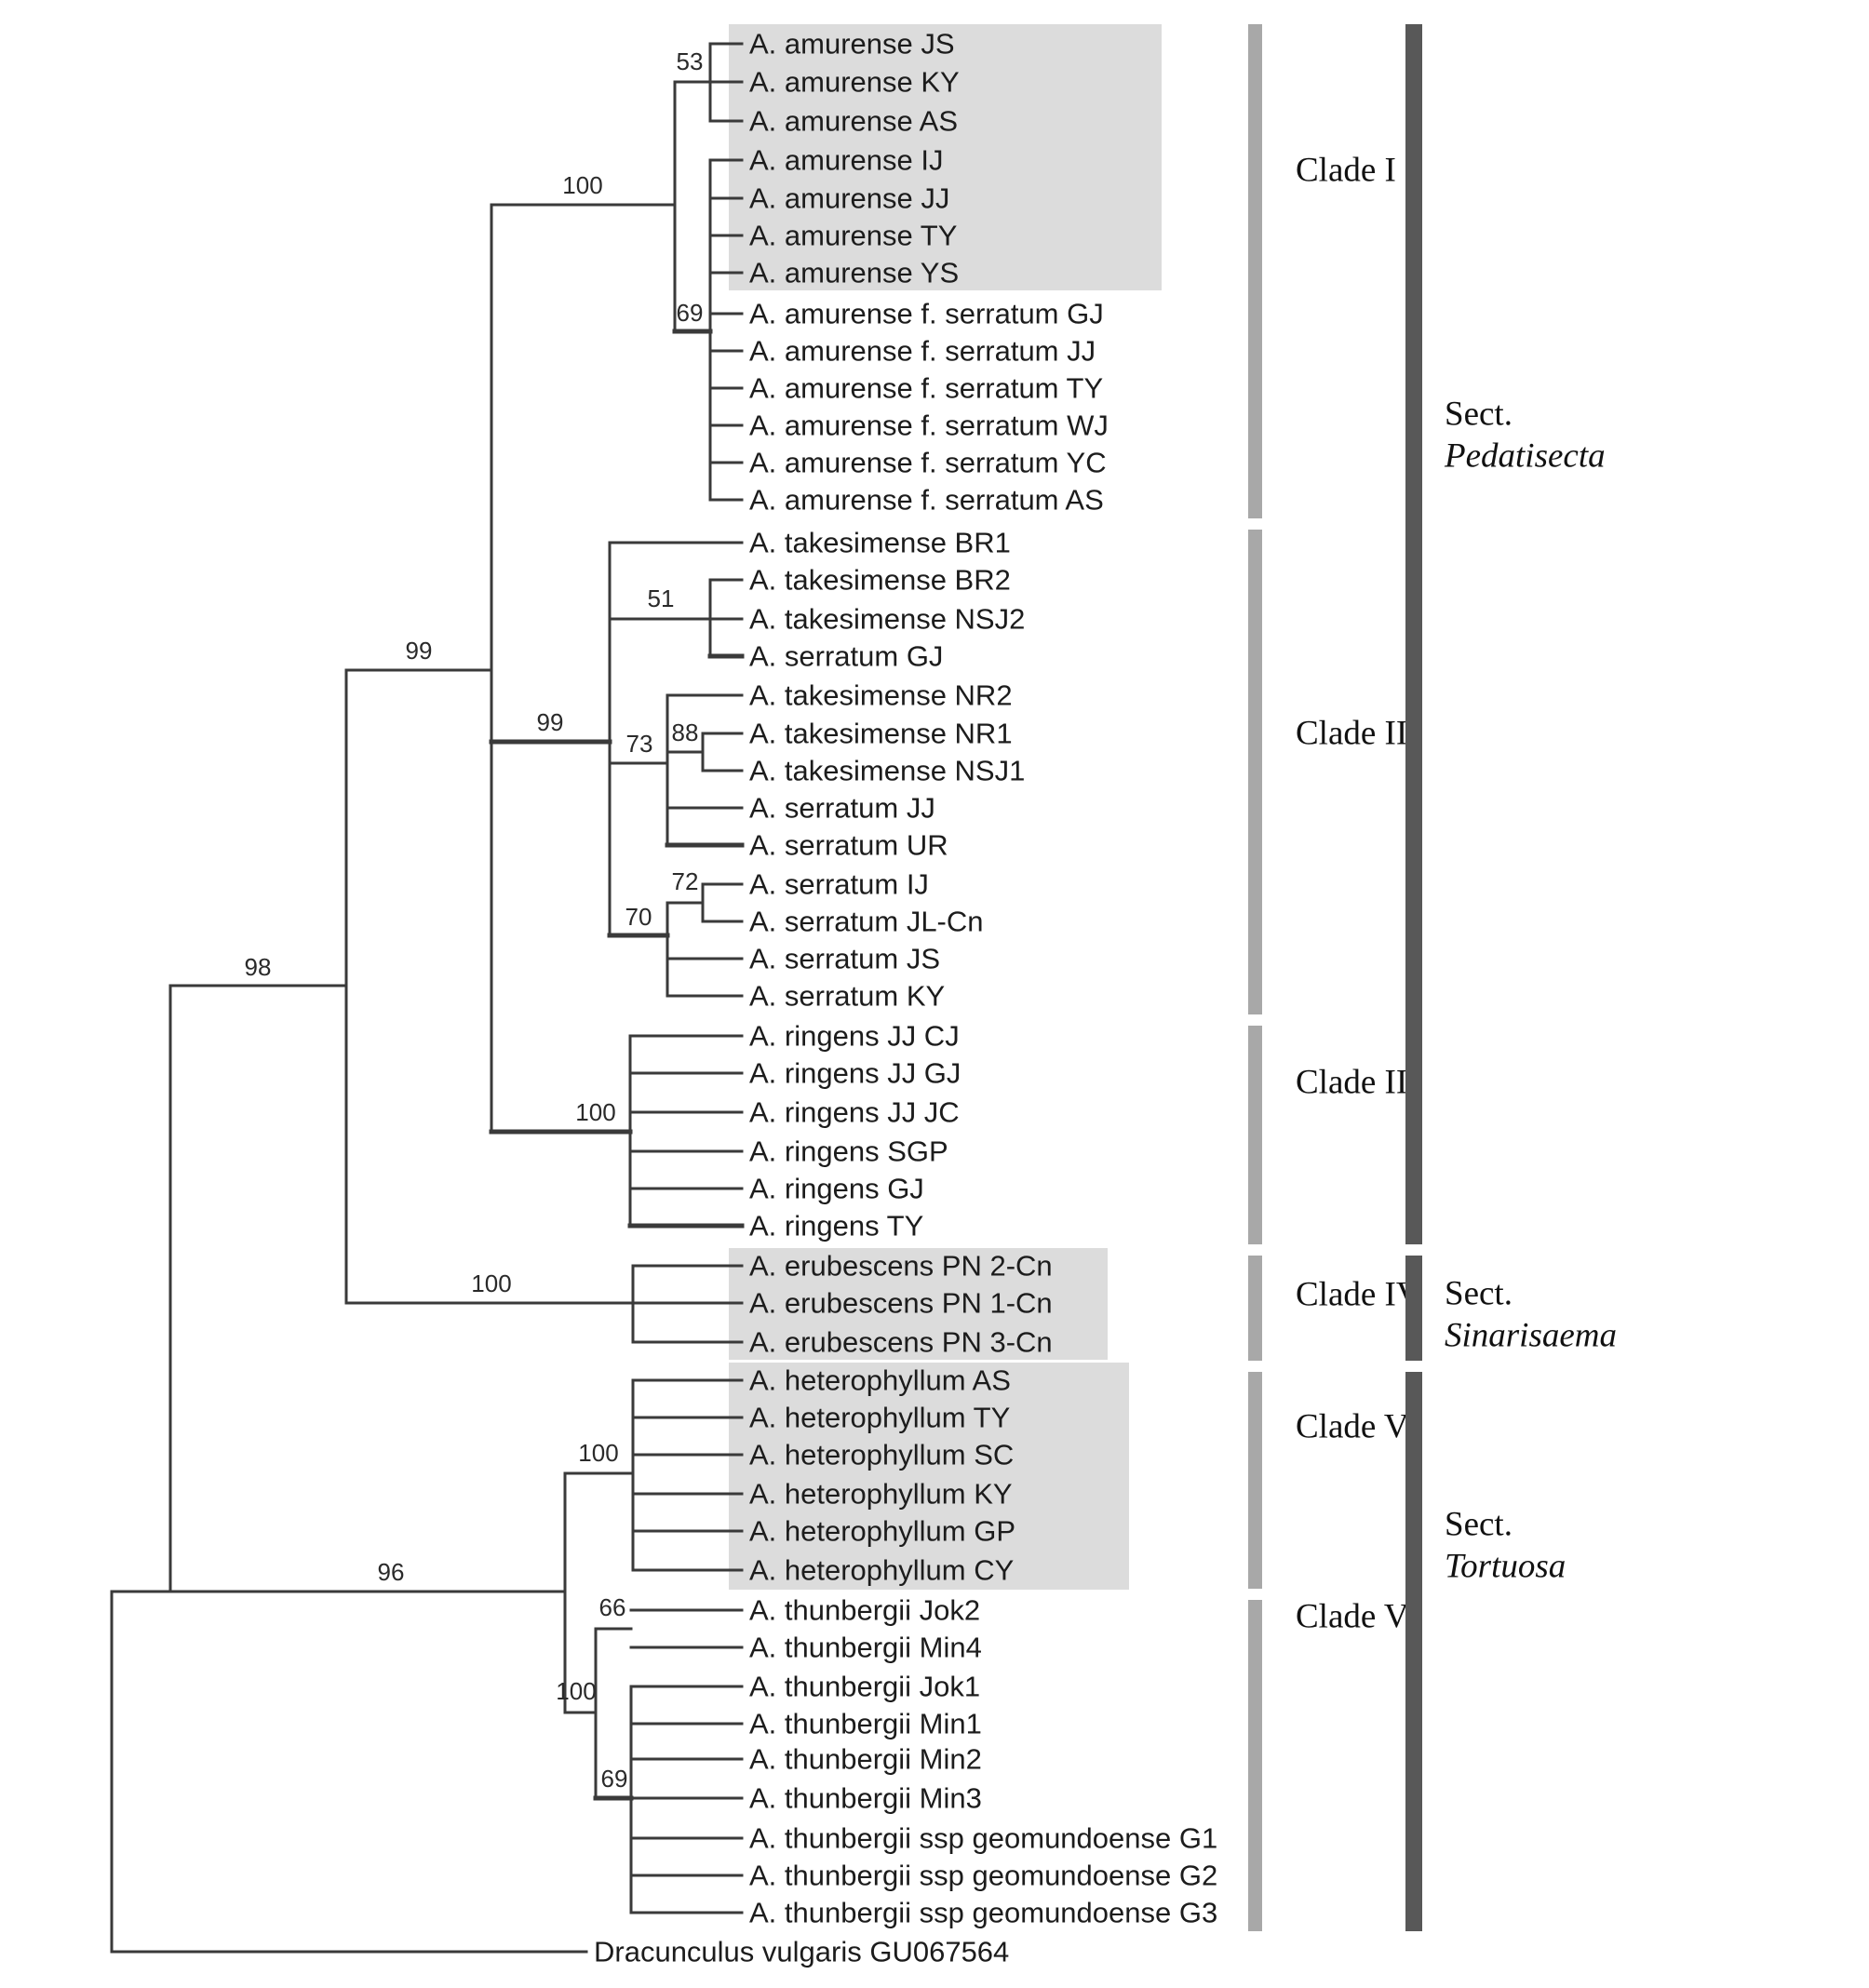 Image resolution: width=1869 pixels, height=1988 pixels. I want to click on taxon-label: A. thunbergii Min4, so click(865, 1648).